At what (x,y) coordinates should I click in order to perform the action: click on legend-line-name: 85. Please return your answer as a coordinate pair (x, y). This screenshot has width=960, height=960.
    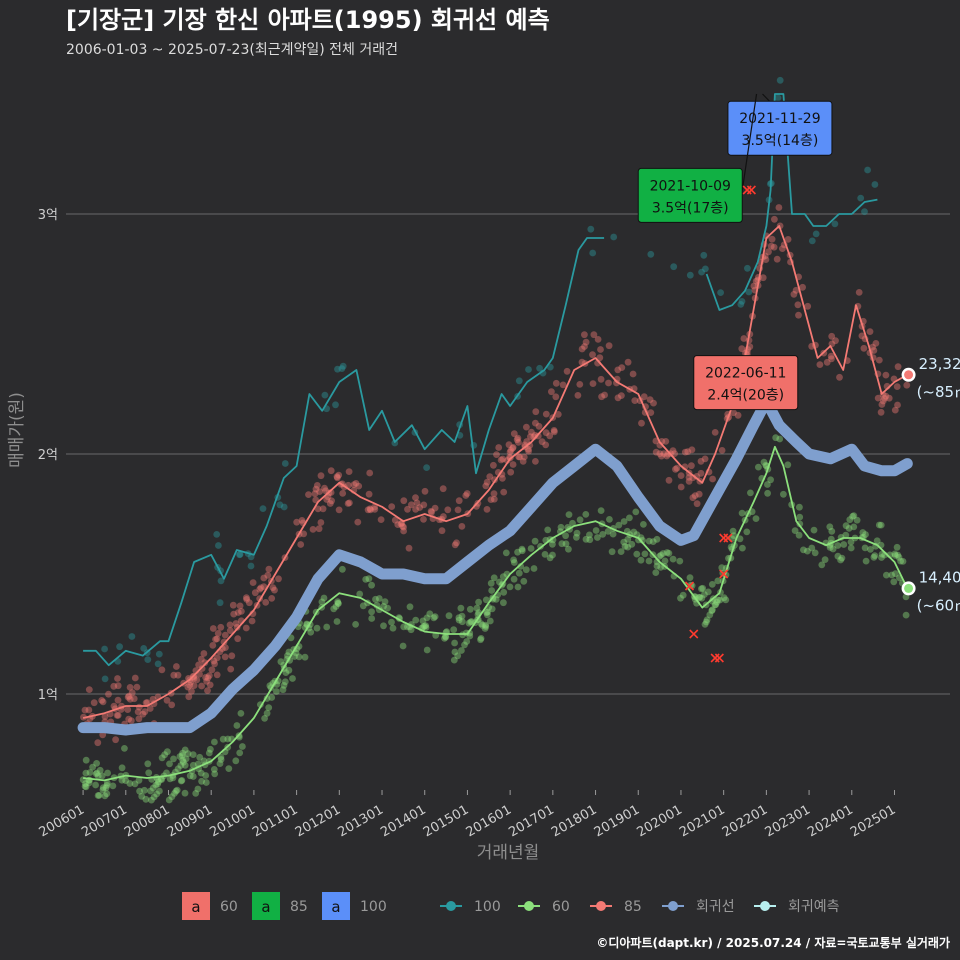
    Looking at the image, I should click on (633, 907).